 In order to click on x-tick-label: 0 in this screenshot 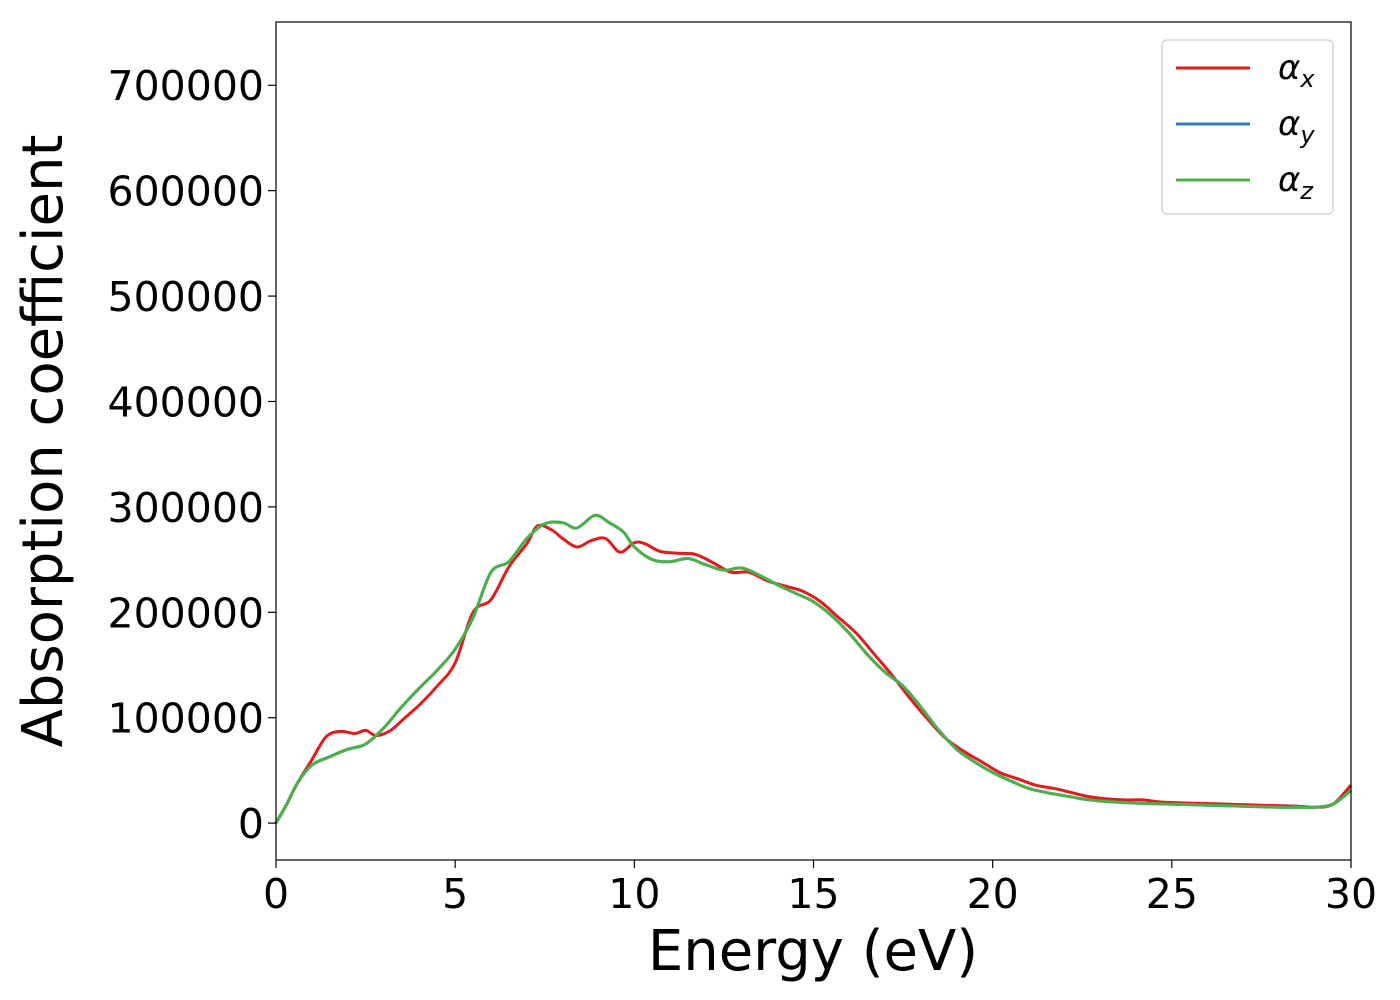, I will do `click(276, 894)`.